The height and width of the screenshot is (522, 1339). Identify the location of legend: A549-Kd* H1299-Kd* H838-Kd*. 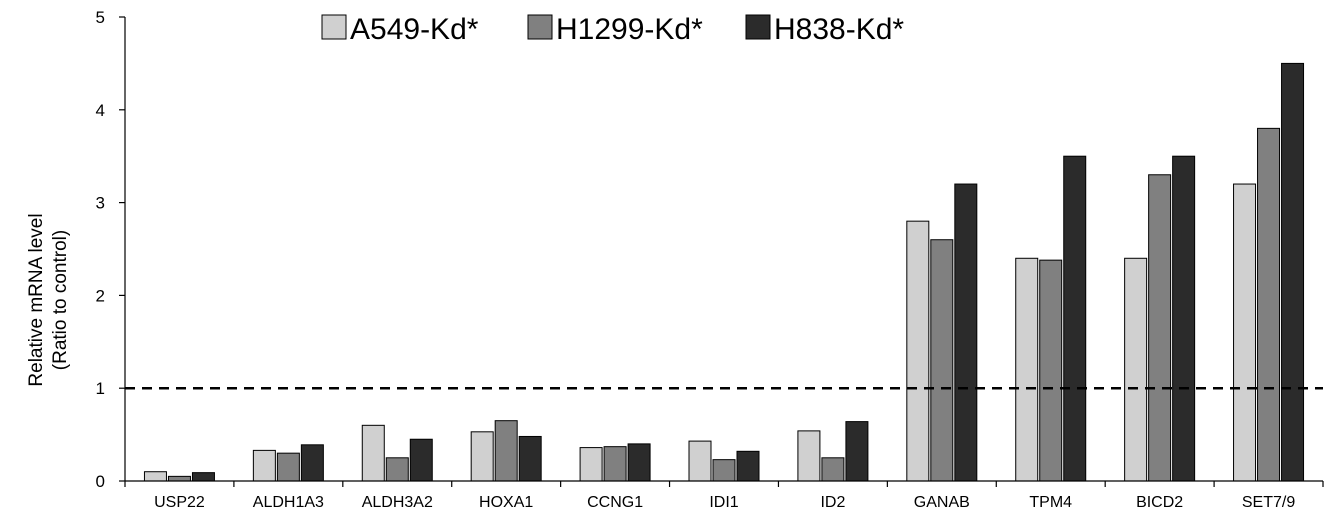
(612, 29).